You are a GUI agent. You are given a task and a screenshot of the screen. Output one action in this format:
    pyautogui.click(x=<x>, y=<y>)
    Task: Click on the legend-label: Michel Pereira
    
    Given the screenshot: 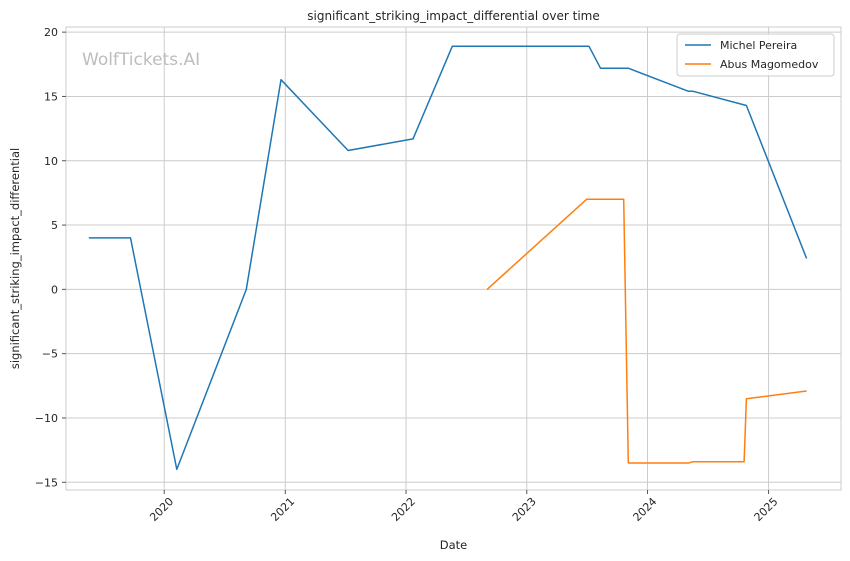 What is the action you would take?
    pyautogui.click(x=758, y=45)
    